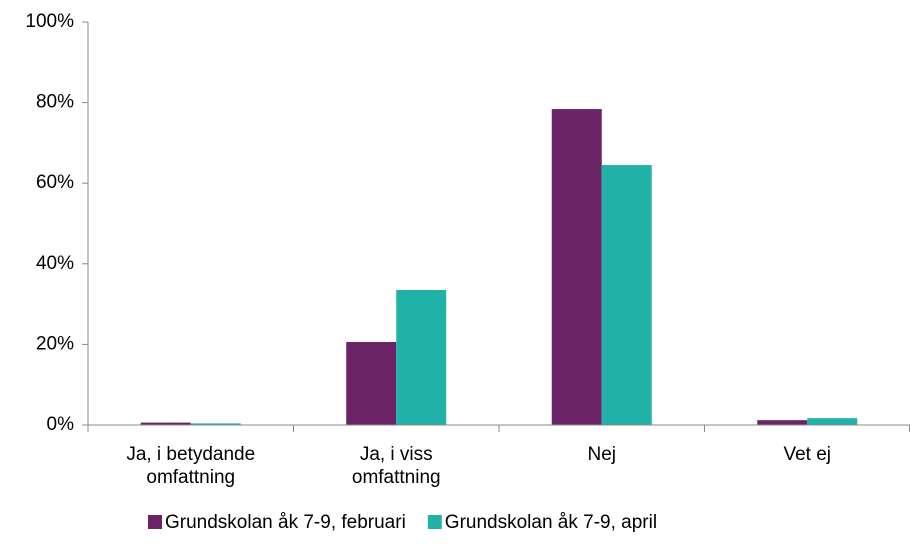 This screenshot has height=544, width=910. Describe the element at coordinates (601, 454) in the screenshot. I see `x-tick-label: Nej` at that location.